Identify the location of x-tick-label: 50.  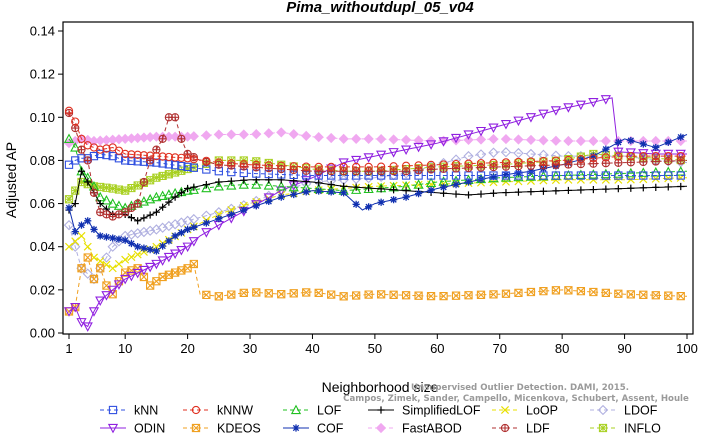
(375, 348).